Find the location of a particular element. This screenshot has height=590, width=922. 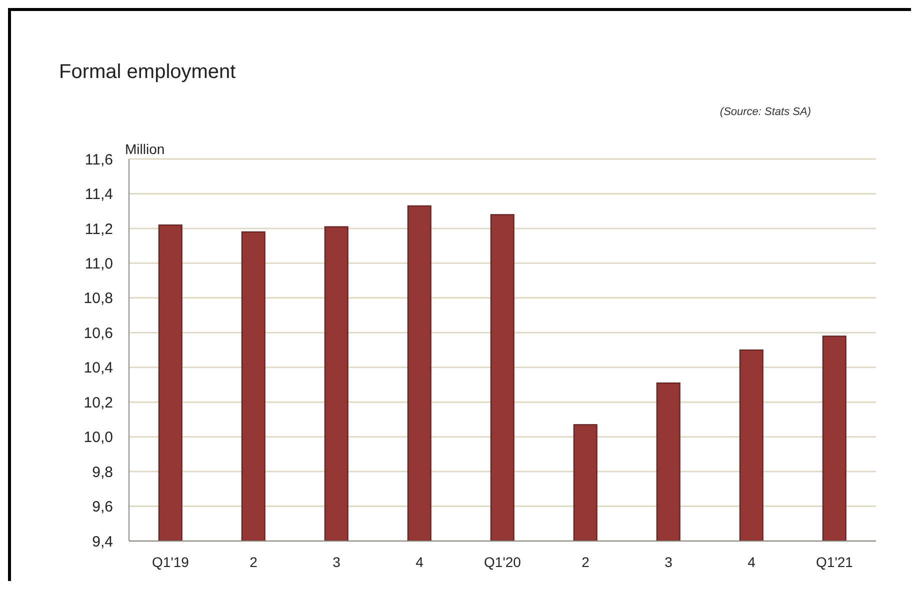

y-tick-label: 9,4 is located at coordinates (102, 541).